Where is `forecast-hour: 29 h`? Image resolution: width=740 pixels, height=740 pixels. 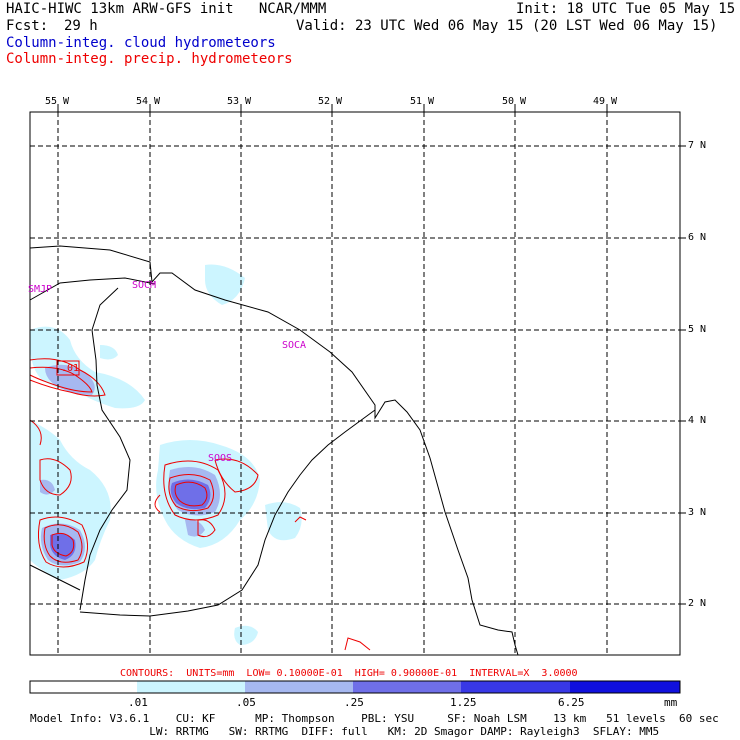
forecast-hour: 29 h is located at coordinates (81, 26).